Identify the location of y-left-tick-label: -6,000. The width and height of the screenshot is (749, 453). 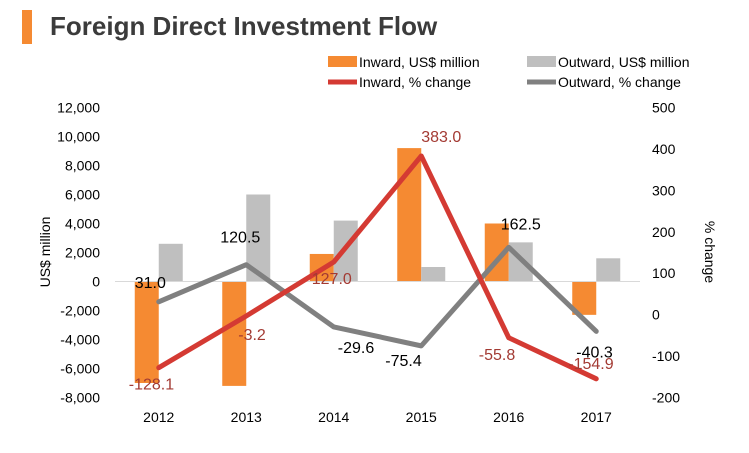
(80, 369).